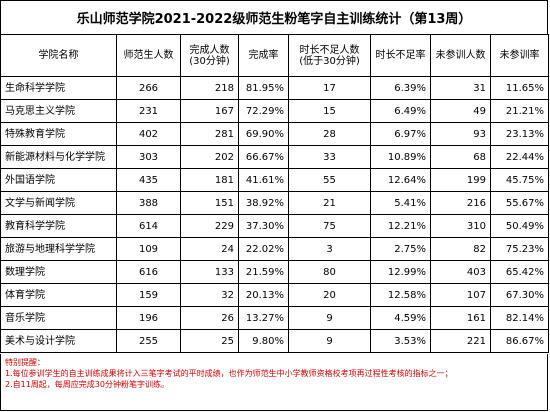 The width and height of the screenshot is (550, 412). I want to click on table-cell: 82.14%, so click(519, 318).